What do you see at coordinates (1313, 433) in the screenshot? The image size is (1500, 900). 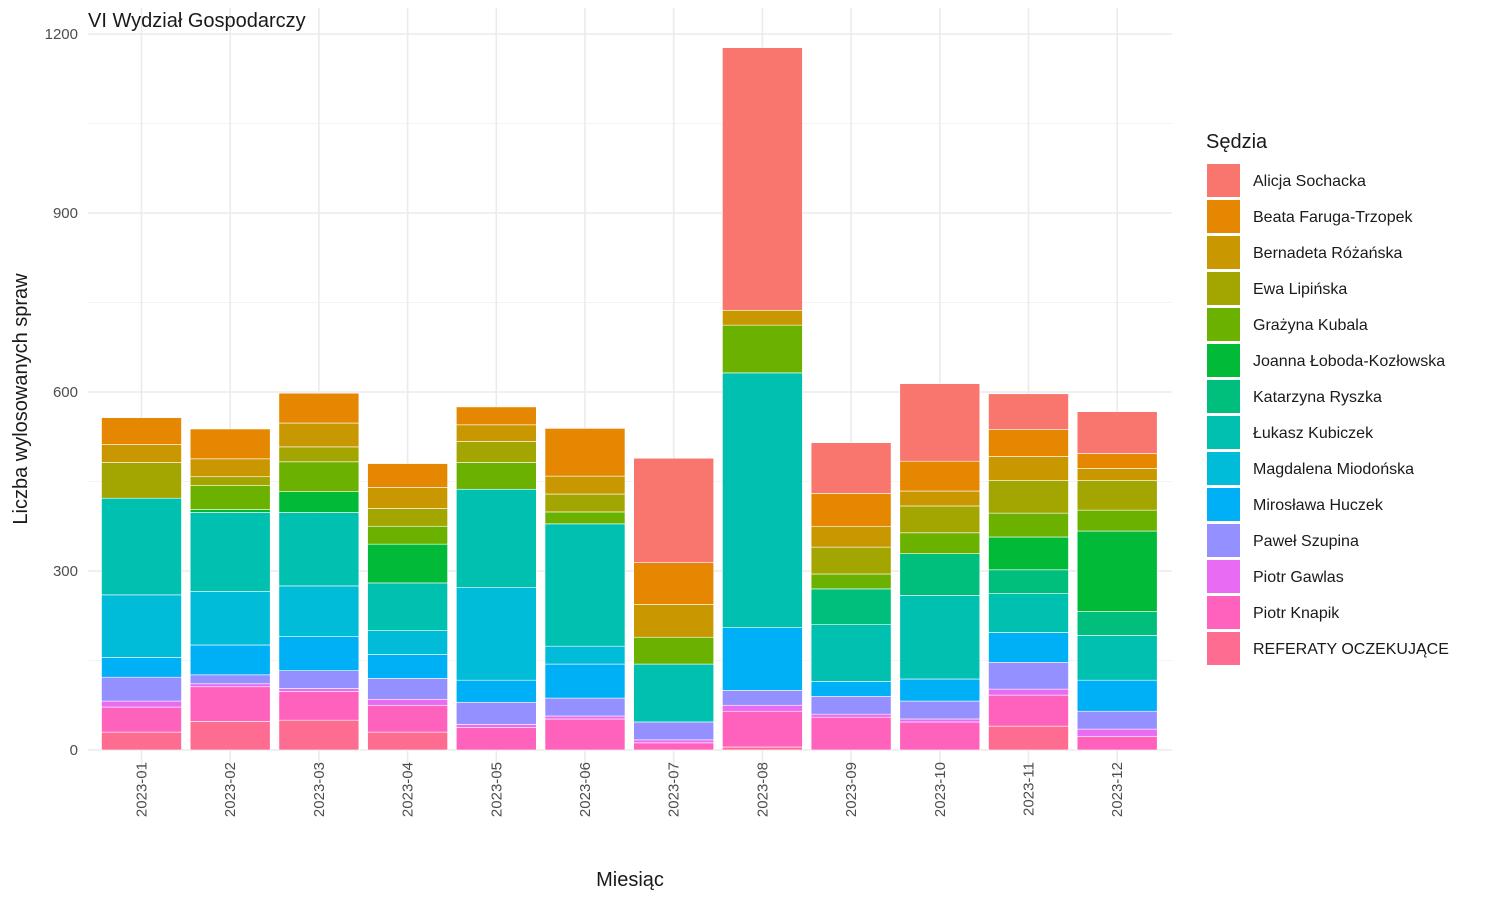 I see `legend-label: Łukasz Kubiczek` at bounding box center [1313, 433].